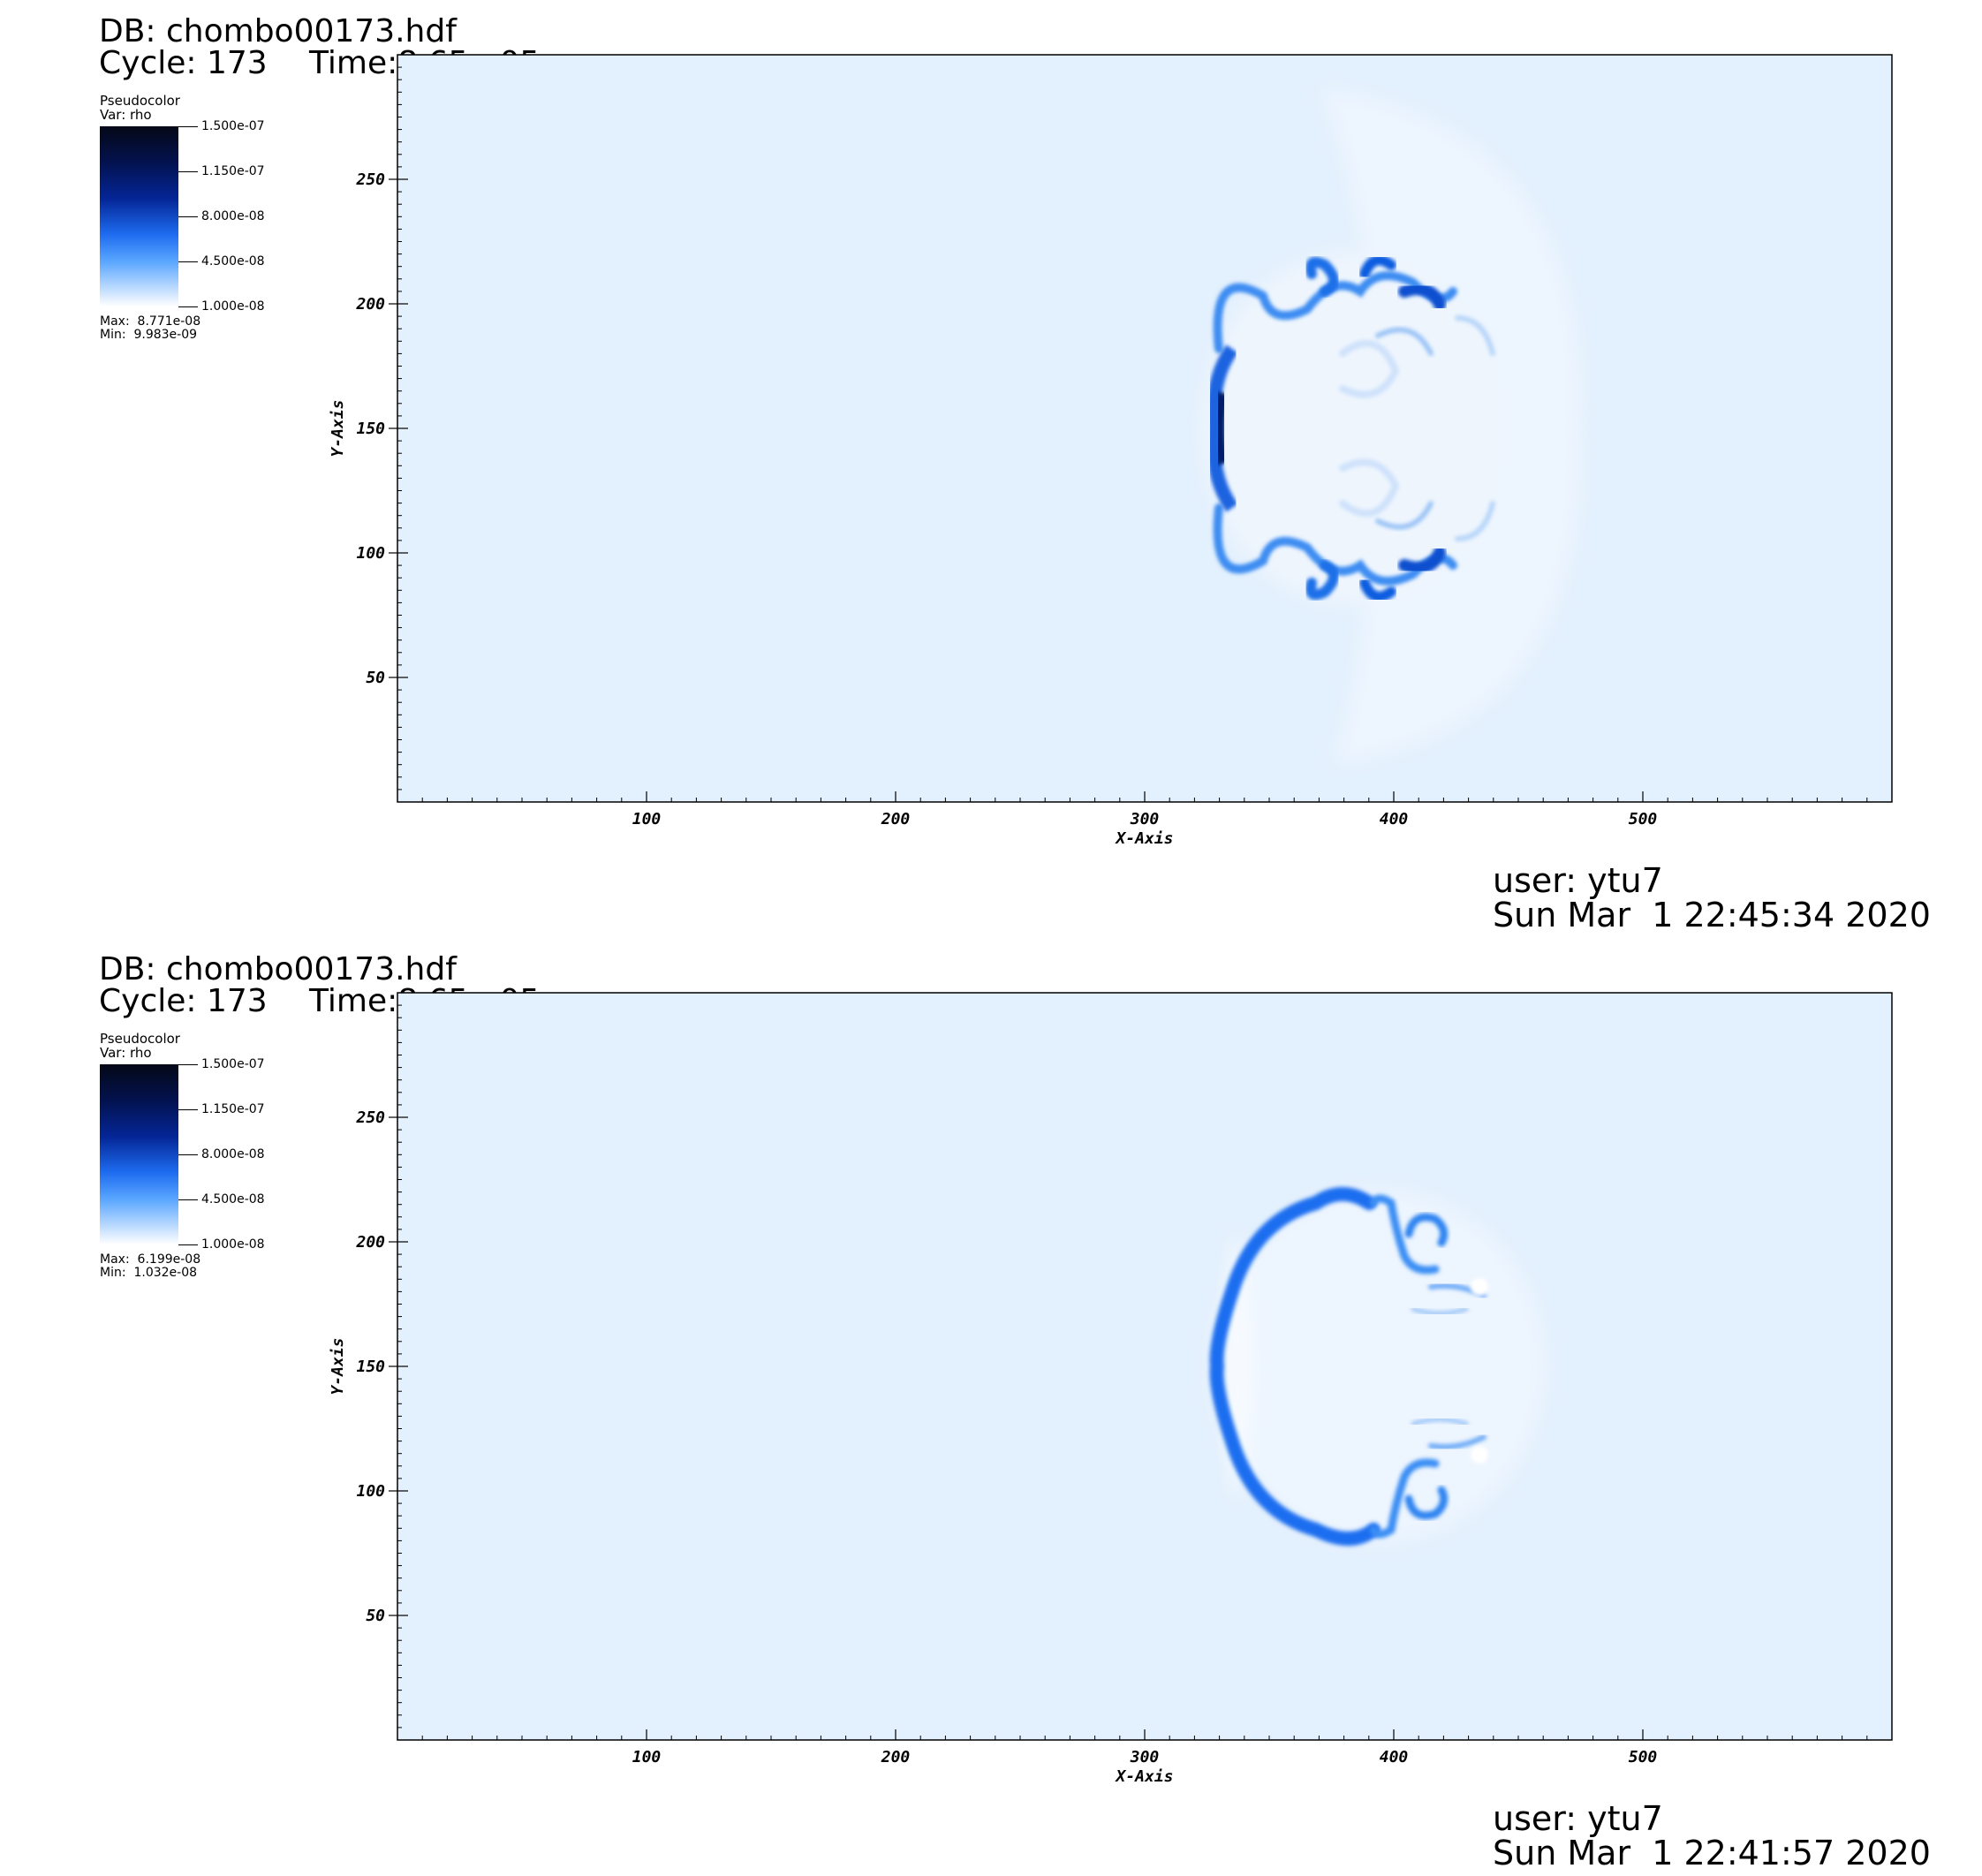  What do you see at coordinates (1295, 1366) in the screenshot?
I see `bow-front` at bounding box center [1295, 1366].